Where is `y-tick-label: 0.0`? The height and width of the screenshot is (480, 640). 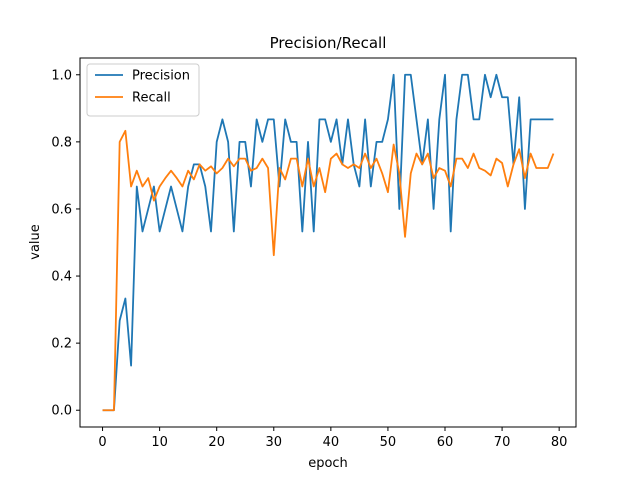 y-tick-label: 0.0 is located at coordinates (61, 411).